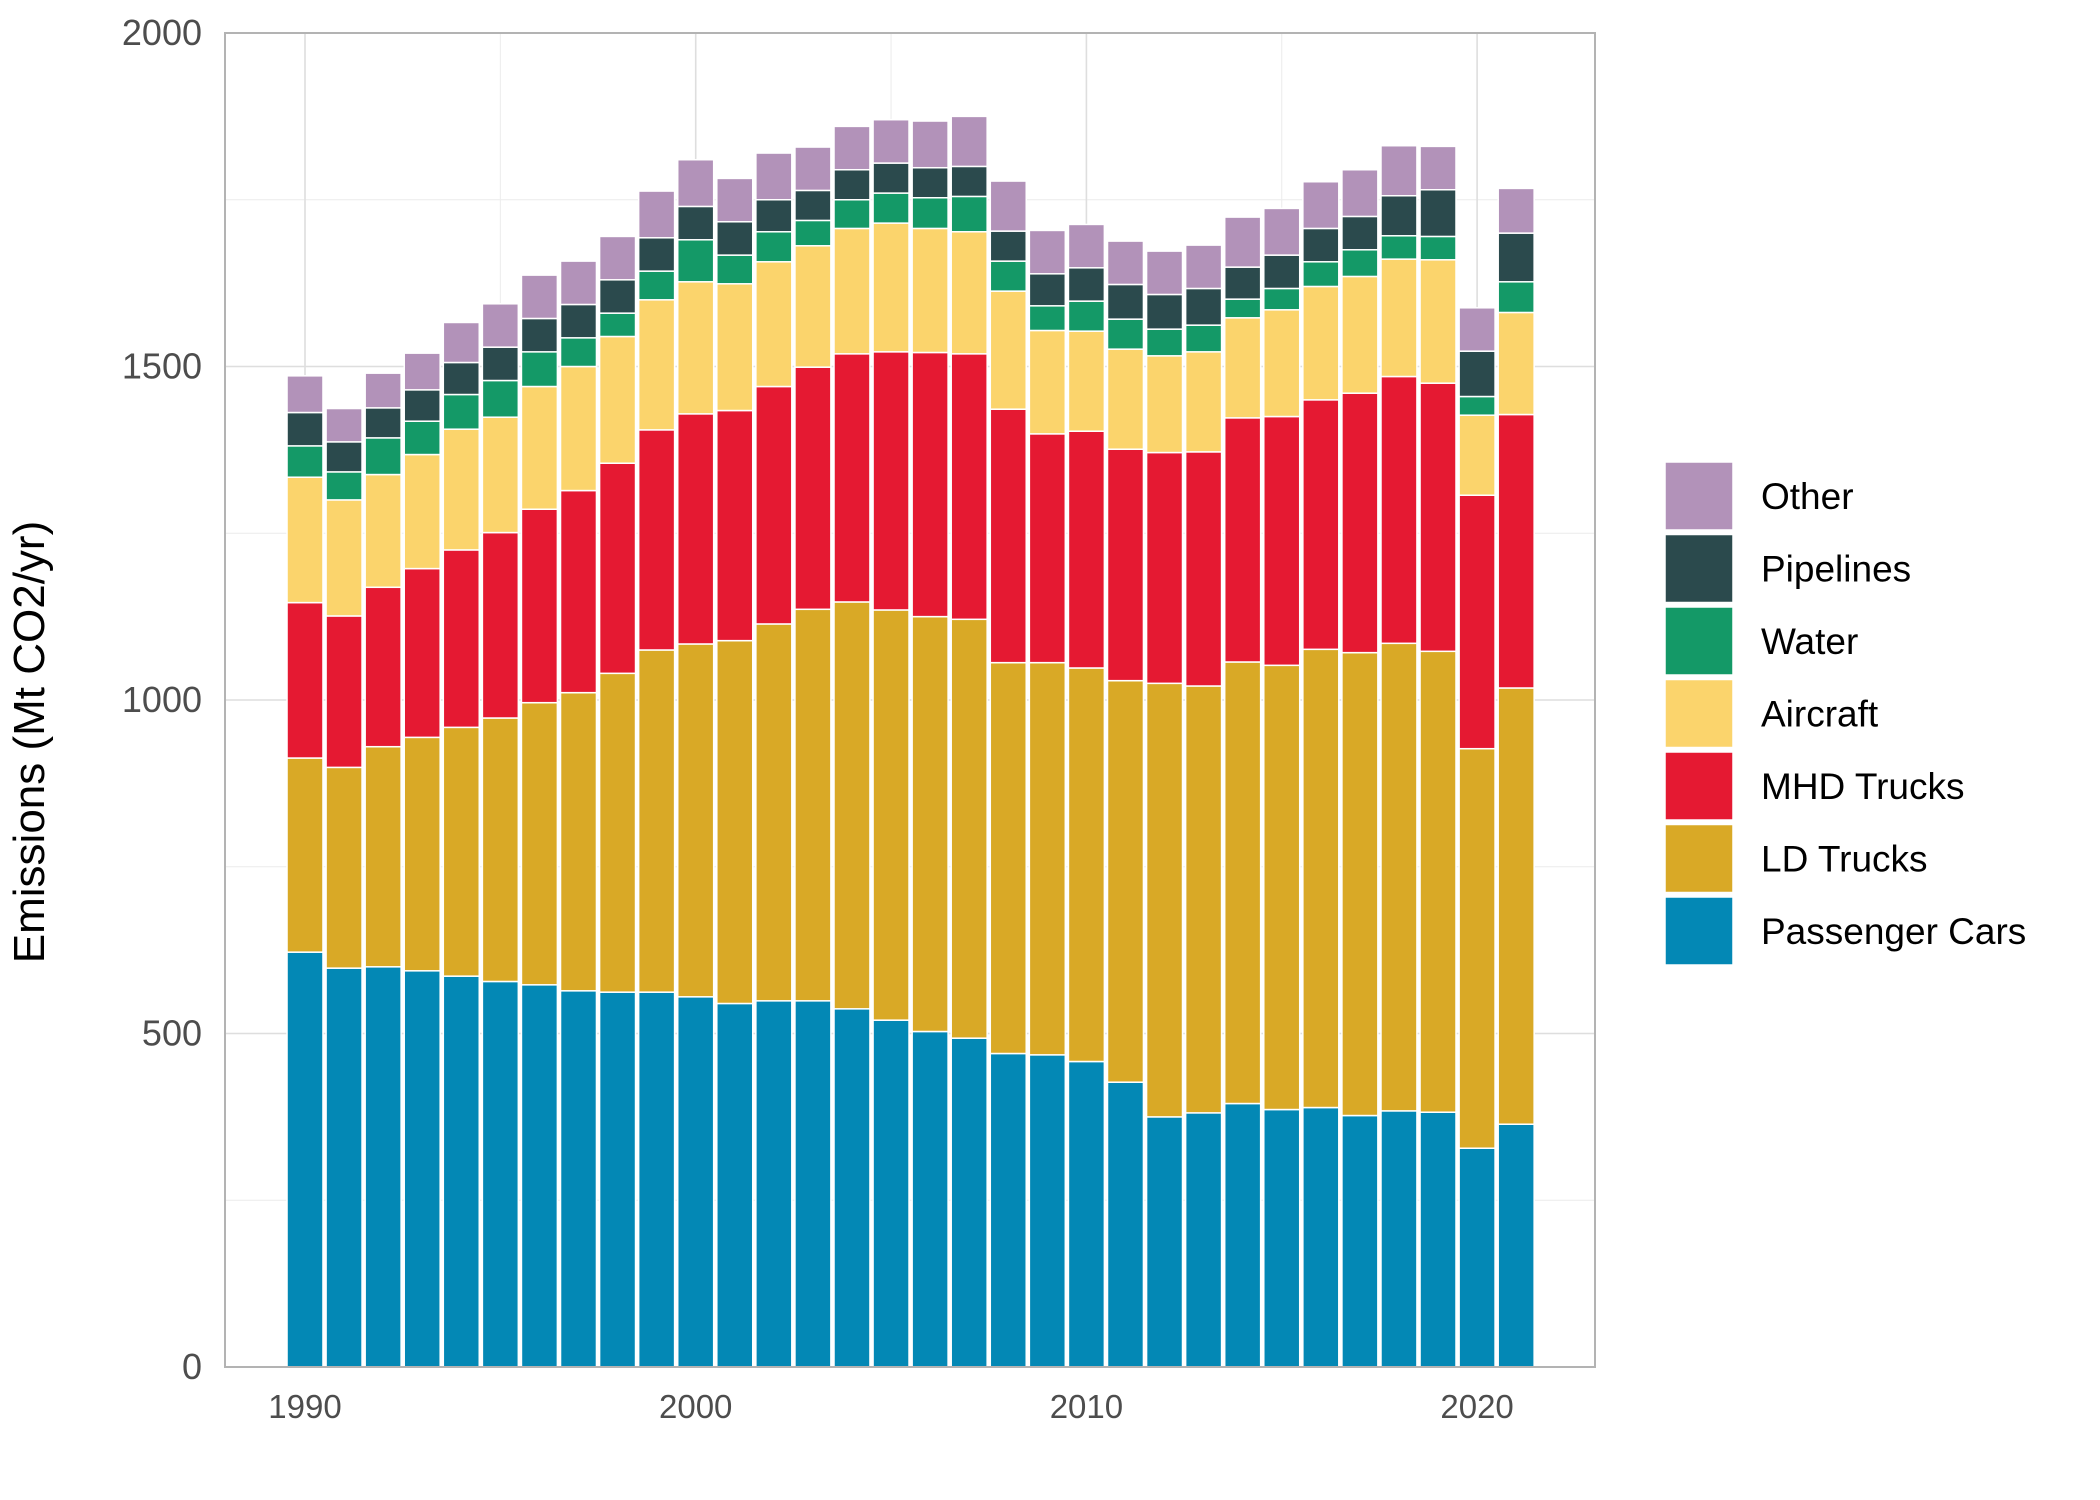  I want to click on legend-label: Other, so click(1807, 496).